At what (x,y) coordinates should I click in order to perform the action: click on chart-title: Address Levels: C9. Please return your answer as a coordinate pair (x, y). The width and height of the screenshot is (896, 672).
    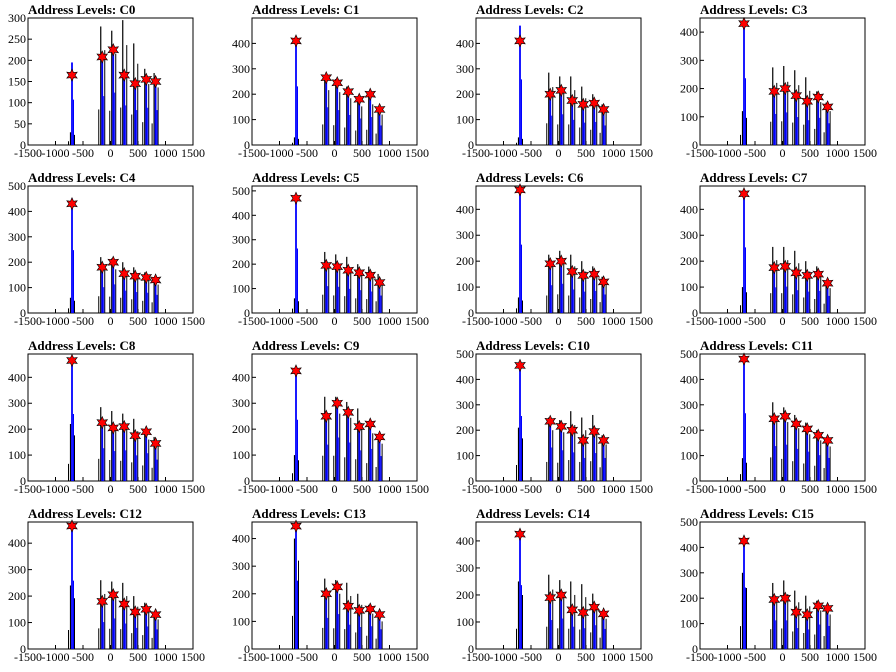
    Looking at the image, I should click on (306, 345).